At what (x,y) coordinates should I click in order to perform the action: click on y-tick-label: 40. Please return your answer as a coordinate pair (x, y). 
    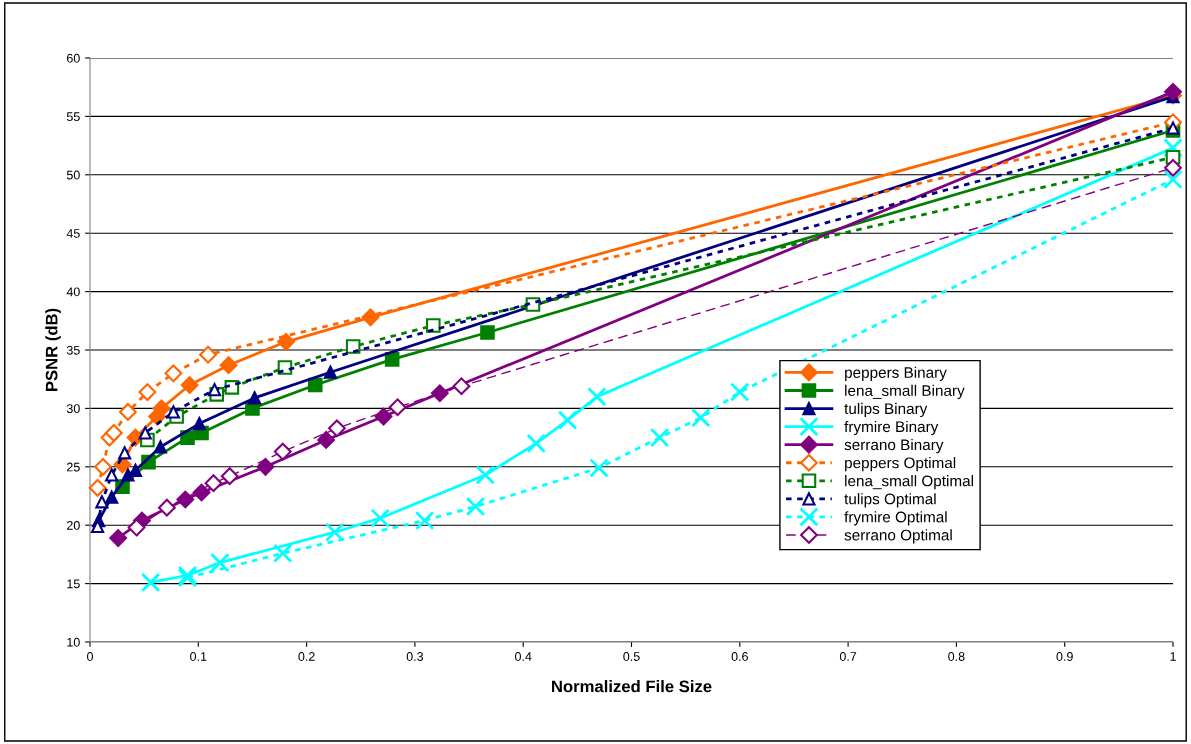
    Looking at the image, I should click on (73, 292).